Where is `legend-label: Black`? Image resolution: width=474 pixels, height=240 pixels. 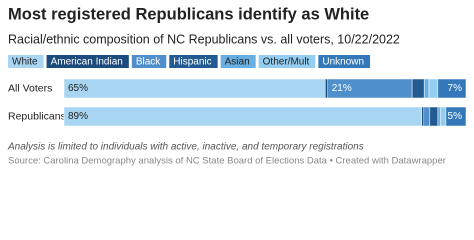 legend-label: Black is located at coordinates (148, 62).